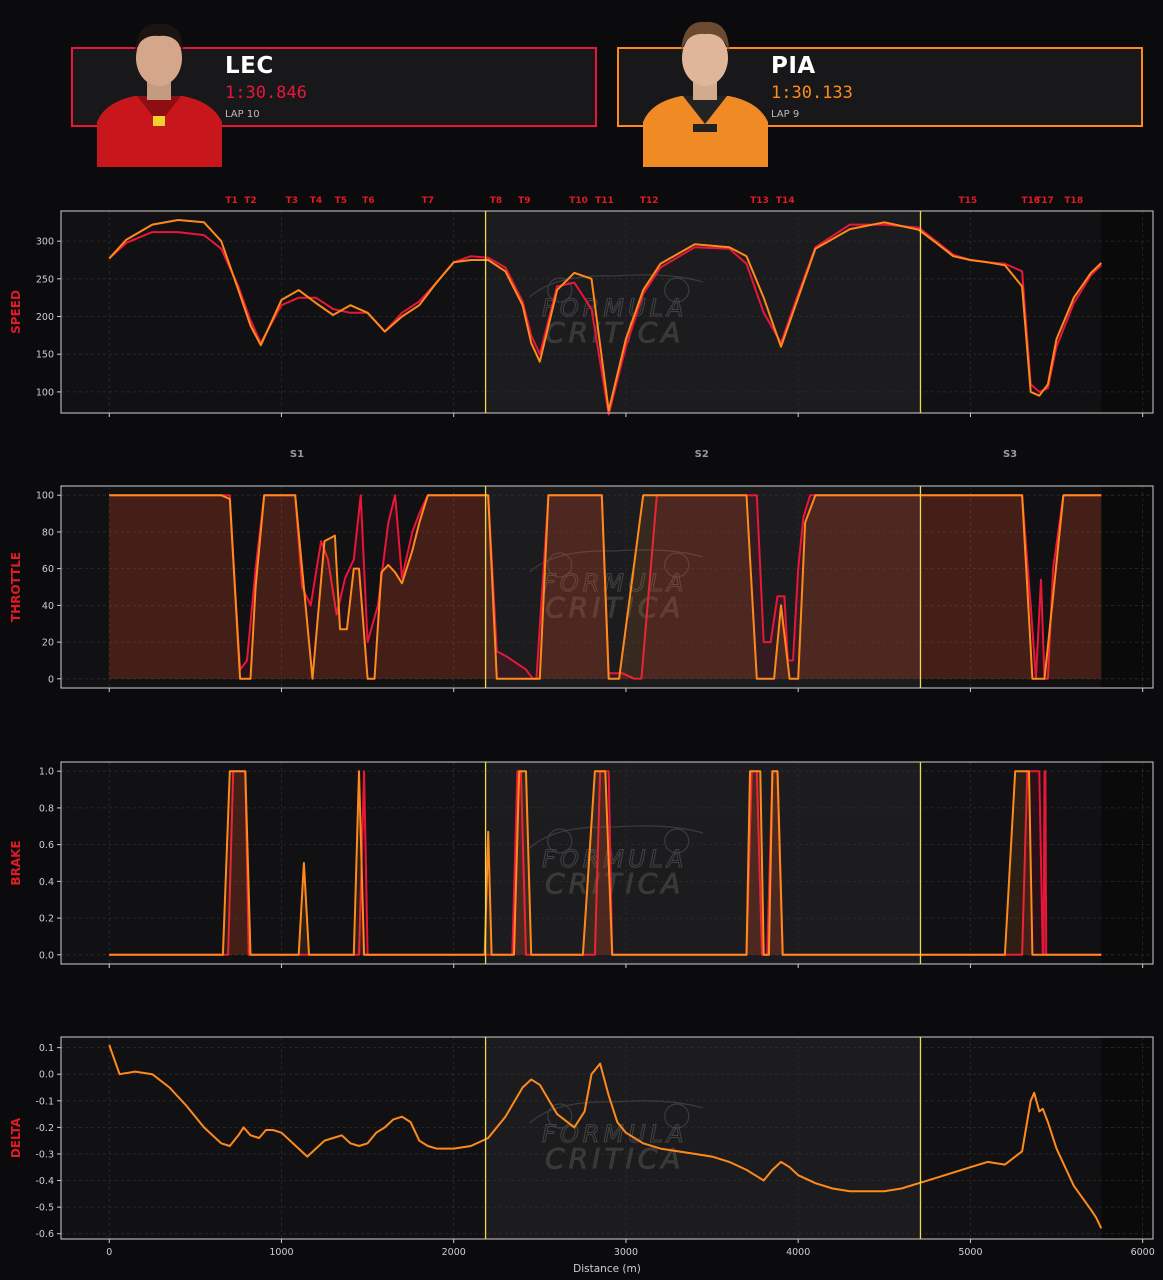 The height and width of the screenshot is (1280, 1163). What do you see at coordinates (341, 201) in the screenshot?
I see `turn-label-t5: T5` at bounding box center [341, 201].